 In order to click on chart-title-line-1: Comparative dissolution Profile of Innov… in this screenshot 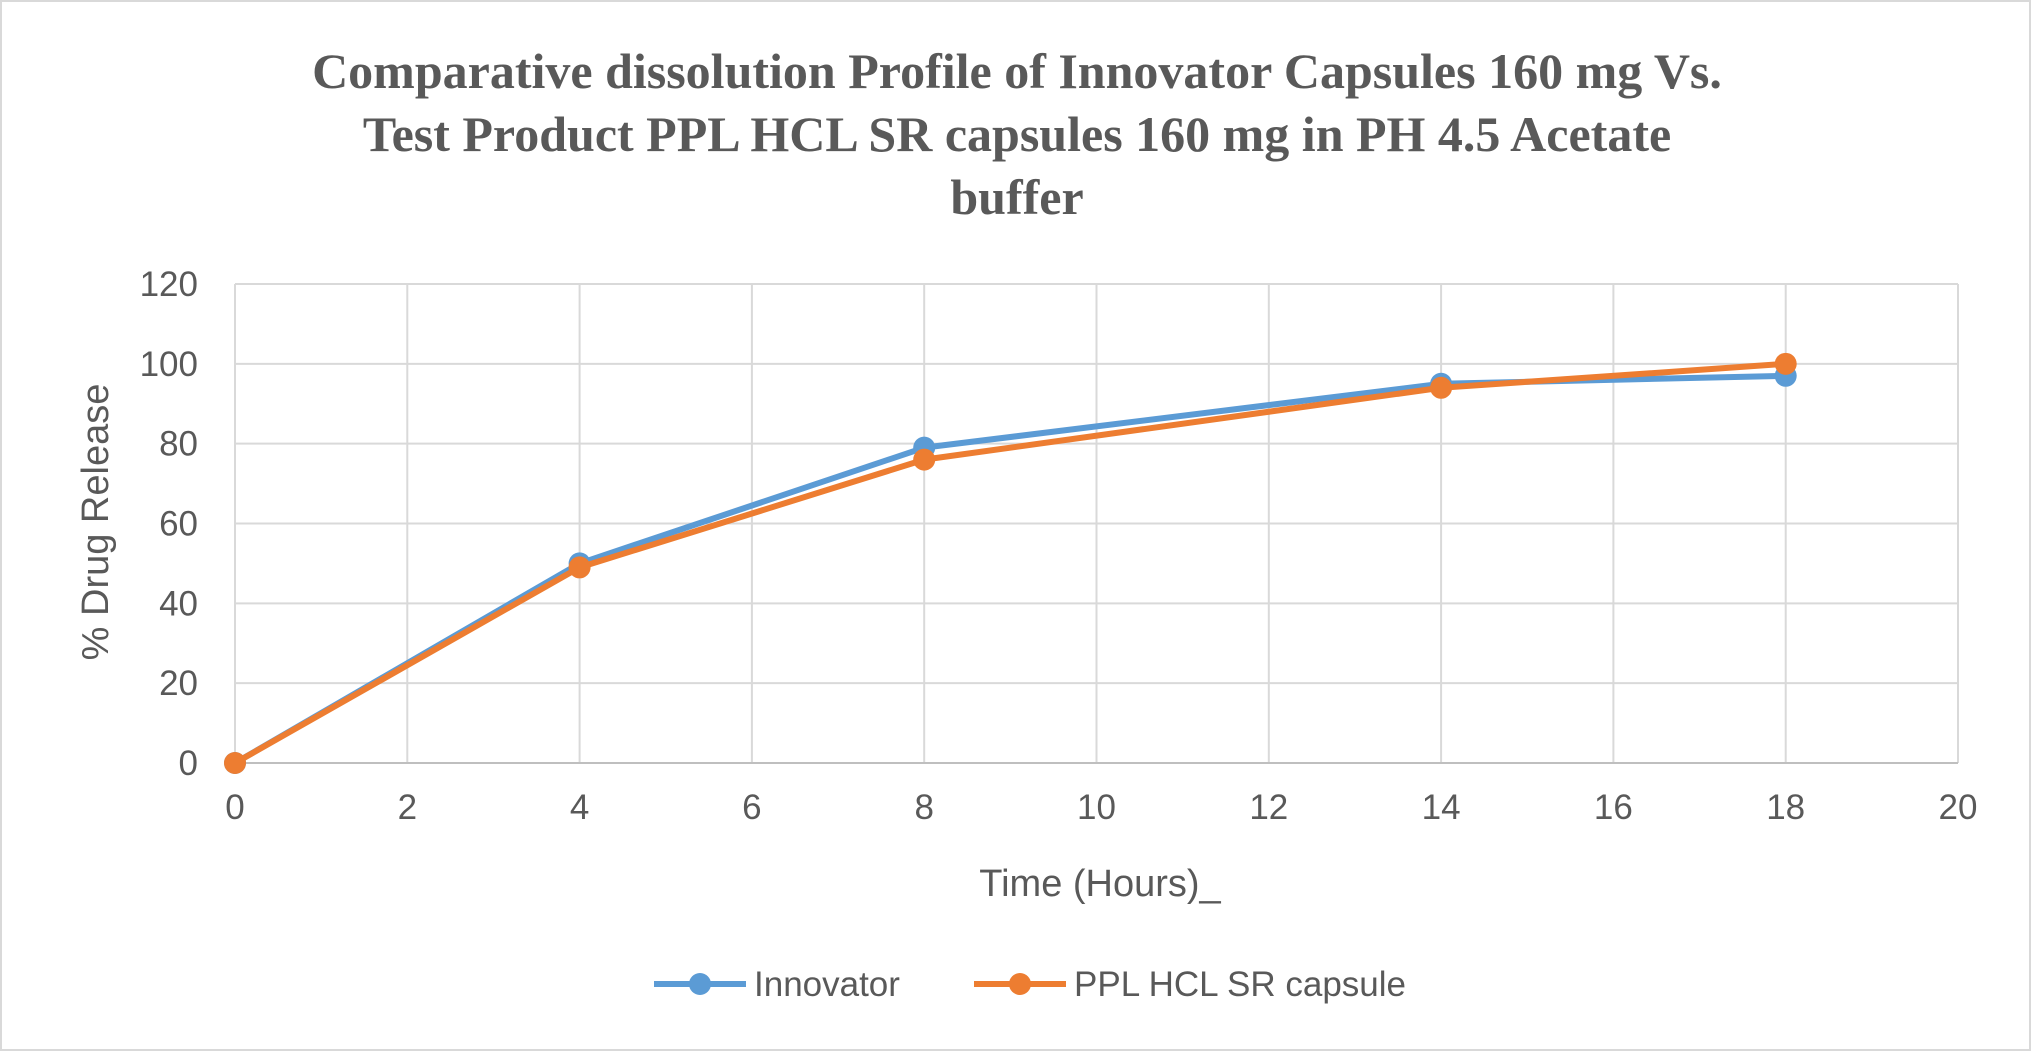, I will do `click(1017, 71)`.